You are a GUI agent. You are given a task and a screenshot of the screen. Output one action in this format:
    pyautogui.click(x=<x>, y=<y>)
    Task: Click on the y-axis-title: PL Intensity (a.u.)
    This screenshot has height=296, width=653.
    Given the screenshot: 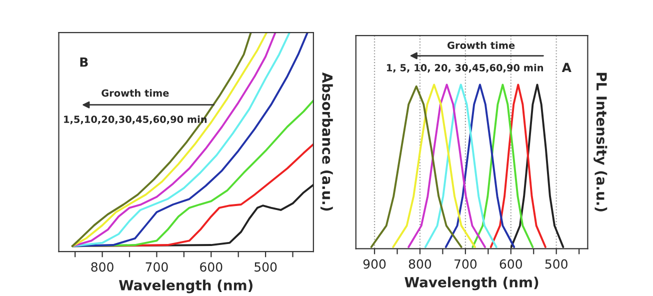 What is the action you would take?
    pyautogui.click(x=601, y=142)
    